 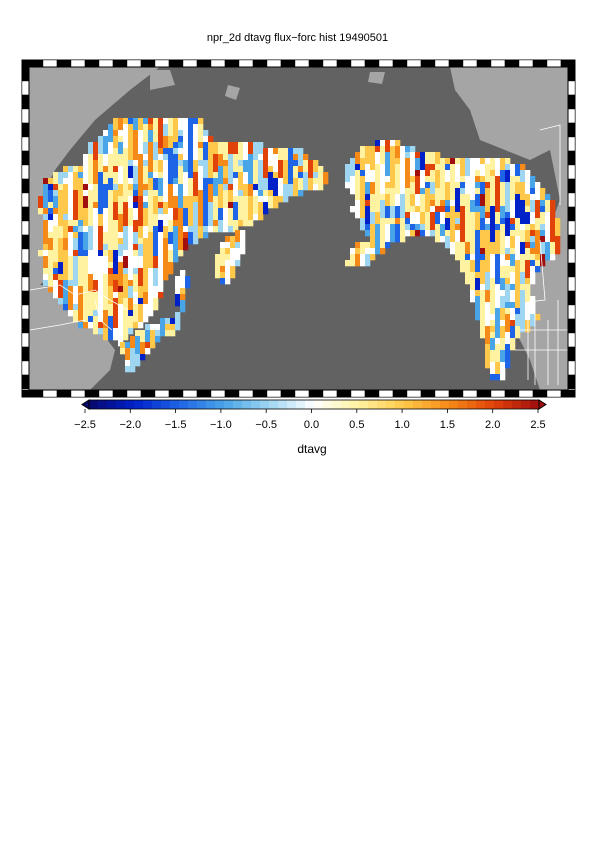 I want to click on frame-corner, so click(x=25, y=63).